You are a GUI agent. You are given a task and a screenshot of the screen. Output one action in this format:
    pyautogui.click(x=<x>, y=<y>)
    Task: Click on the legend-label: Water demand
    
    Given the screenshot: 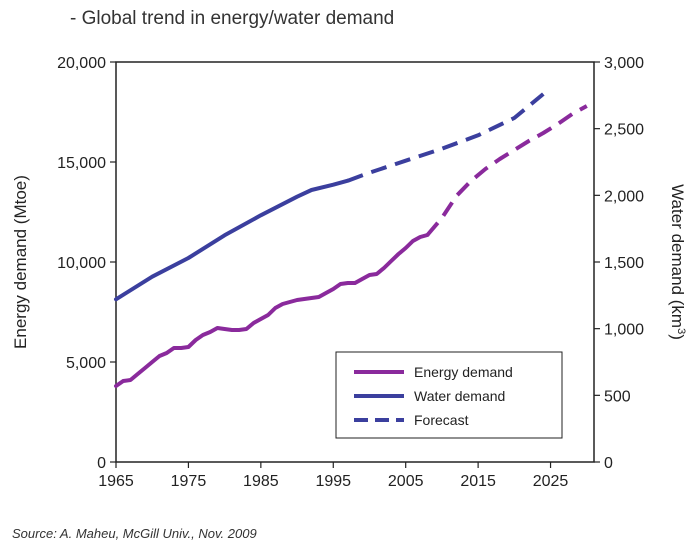 What is the action you would take?
    pyautogui.click(x=459, y=396)
    